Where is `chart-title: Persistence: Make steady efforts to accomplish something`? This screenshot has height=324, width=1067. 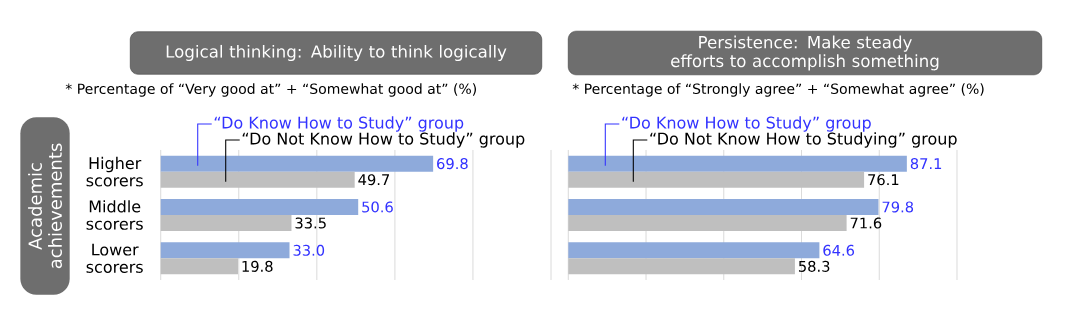
chart-title: Persistence: Make steady efforts to accomplish something is located at coordinates (805, 53).